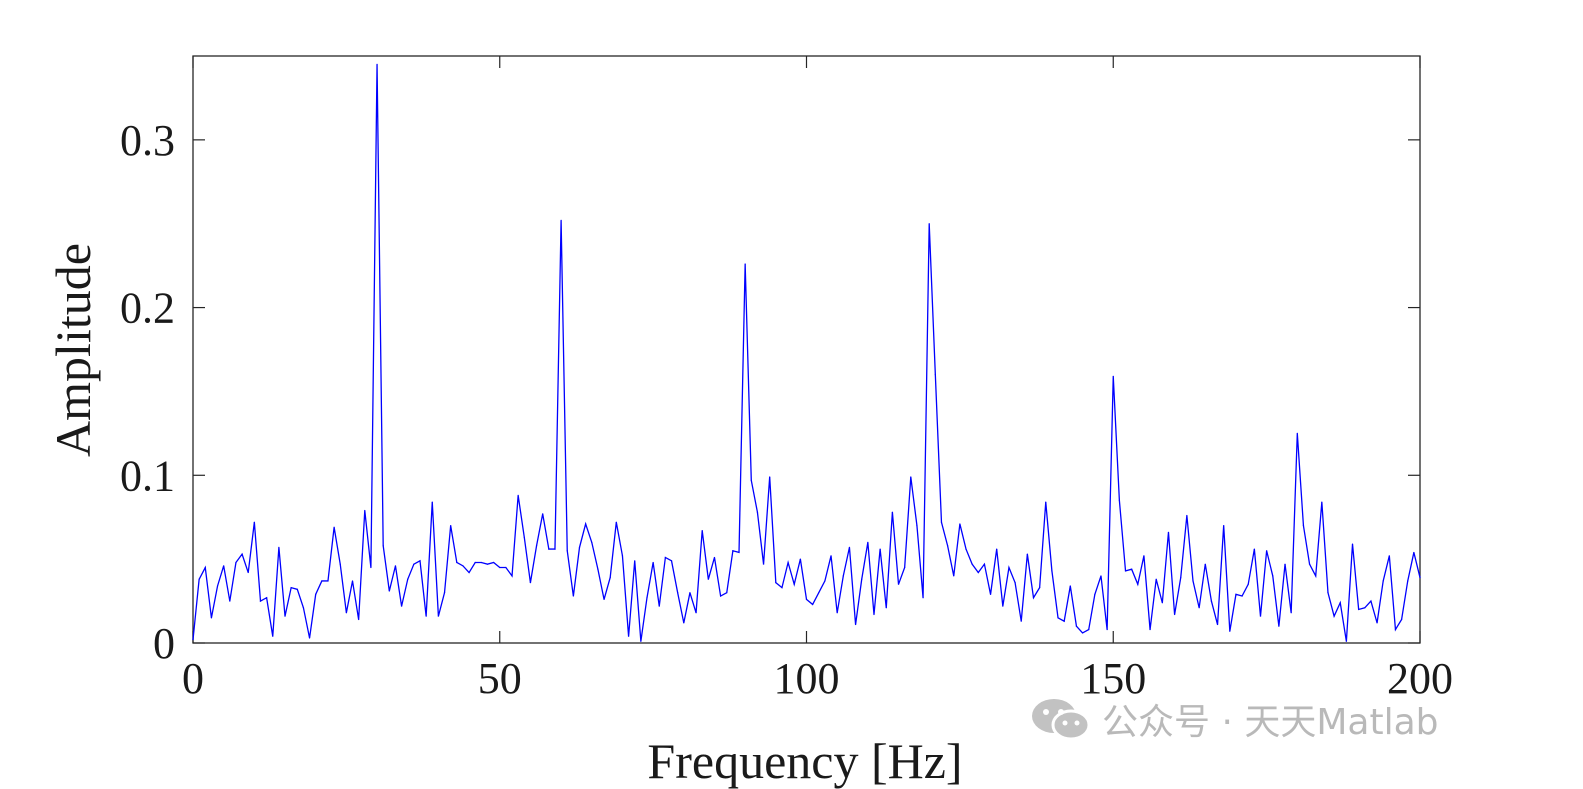 The height and width of the screenshot is (789, 1583). Describe the element at coordinates (807, 678) in the screenshot. I see `x-tick-label: 100` at that location.